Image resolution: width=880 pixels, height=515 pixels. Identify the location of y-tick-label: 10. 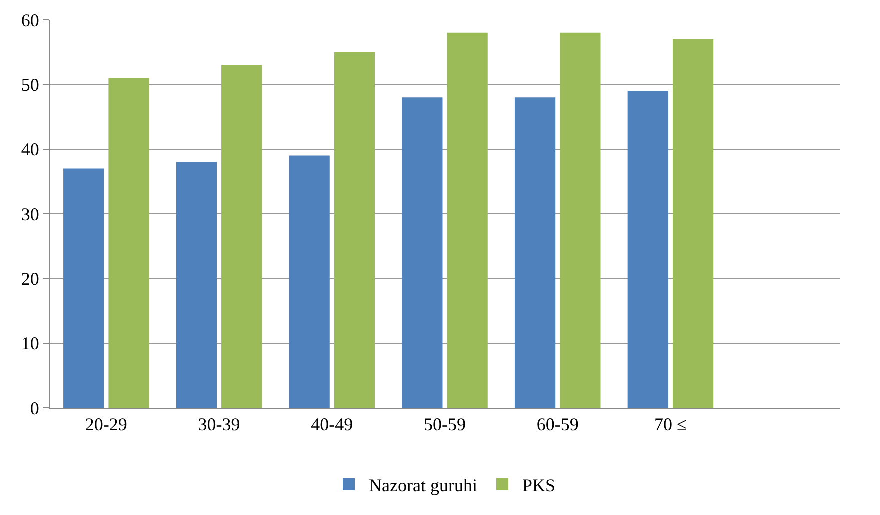
(30, 344).